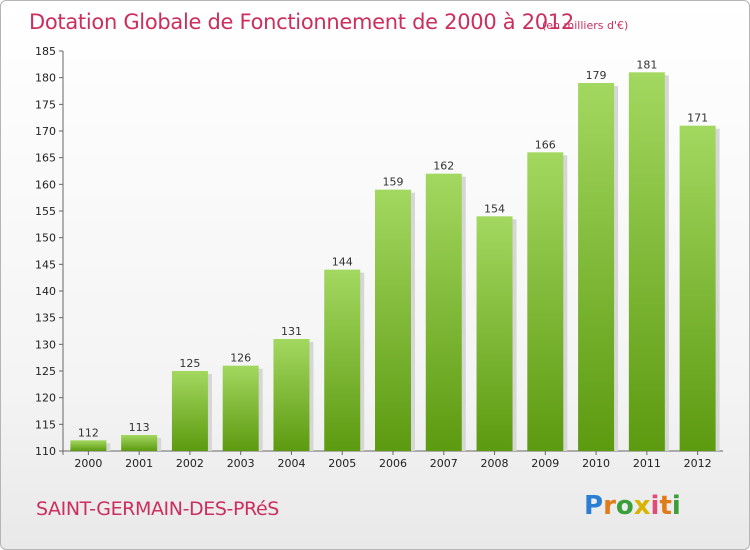 This screenshot has width=750, height=550. Describe the element at coordinates (697, 118) in the screenshot. I see `data-label-2012: 171` at that location.